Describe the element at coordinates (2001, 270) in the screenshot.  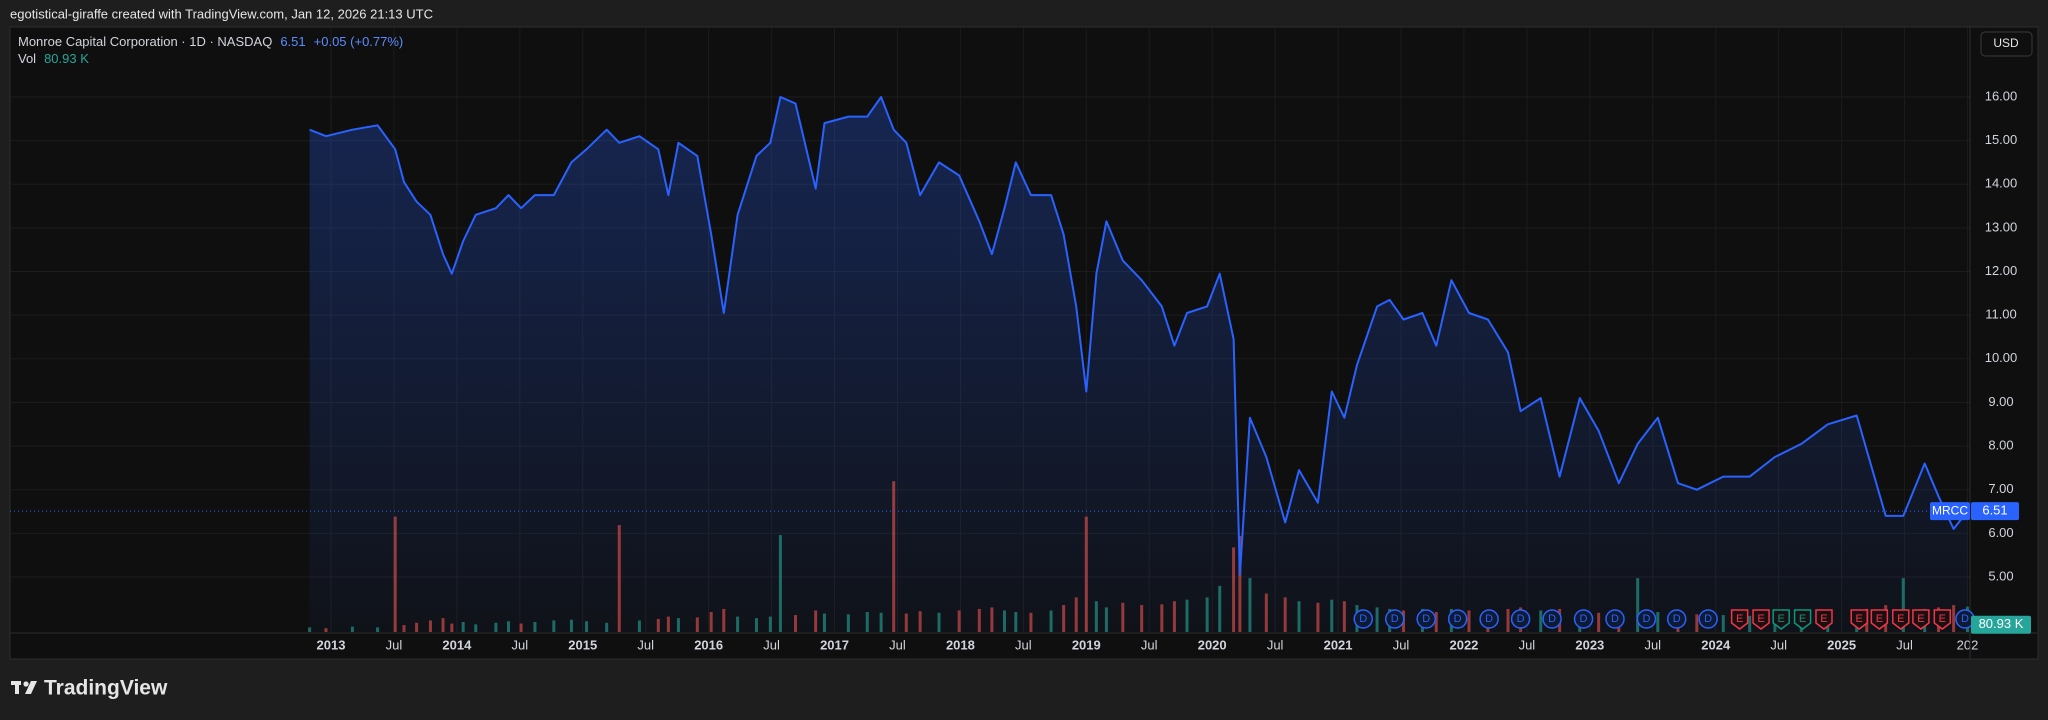
I see `y-tick-label: 12.00` at that location.